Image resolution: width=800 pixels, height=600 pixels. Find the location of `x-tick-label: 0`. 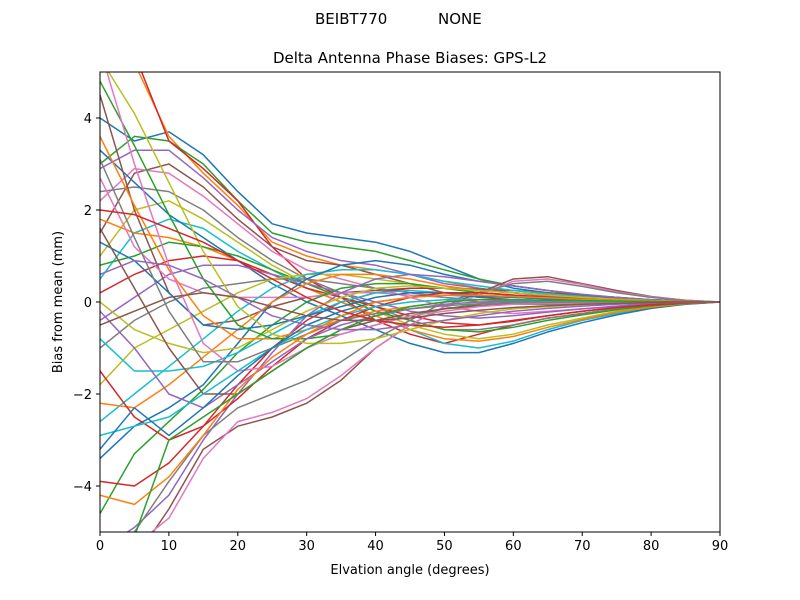

x-tick-label: 0 is located at coordinates (100, 546).